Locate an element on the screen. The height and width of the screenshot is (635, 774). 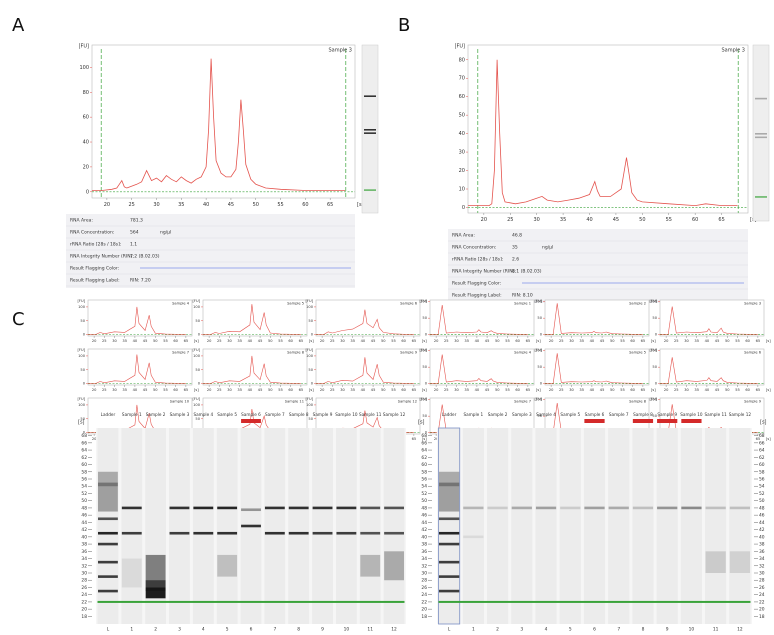
gel-tick-label: 46 is located at coordinates (84, 516).